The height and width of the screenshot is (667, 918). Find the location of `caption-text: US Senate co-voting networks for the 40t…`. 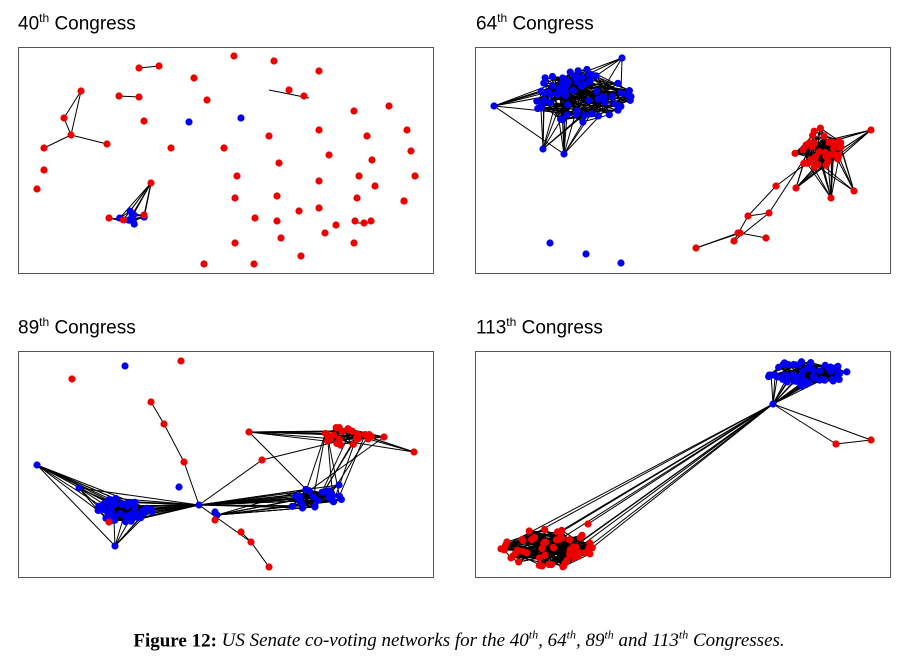

caption-text: US Senate co-voting networks for the 40t… is located at coordinates (503, 640).